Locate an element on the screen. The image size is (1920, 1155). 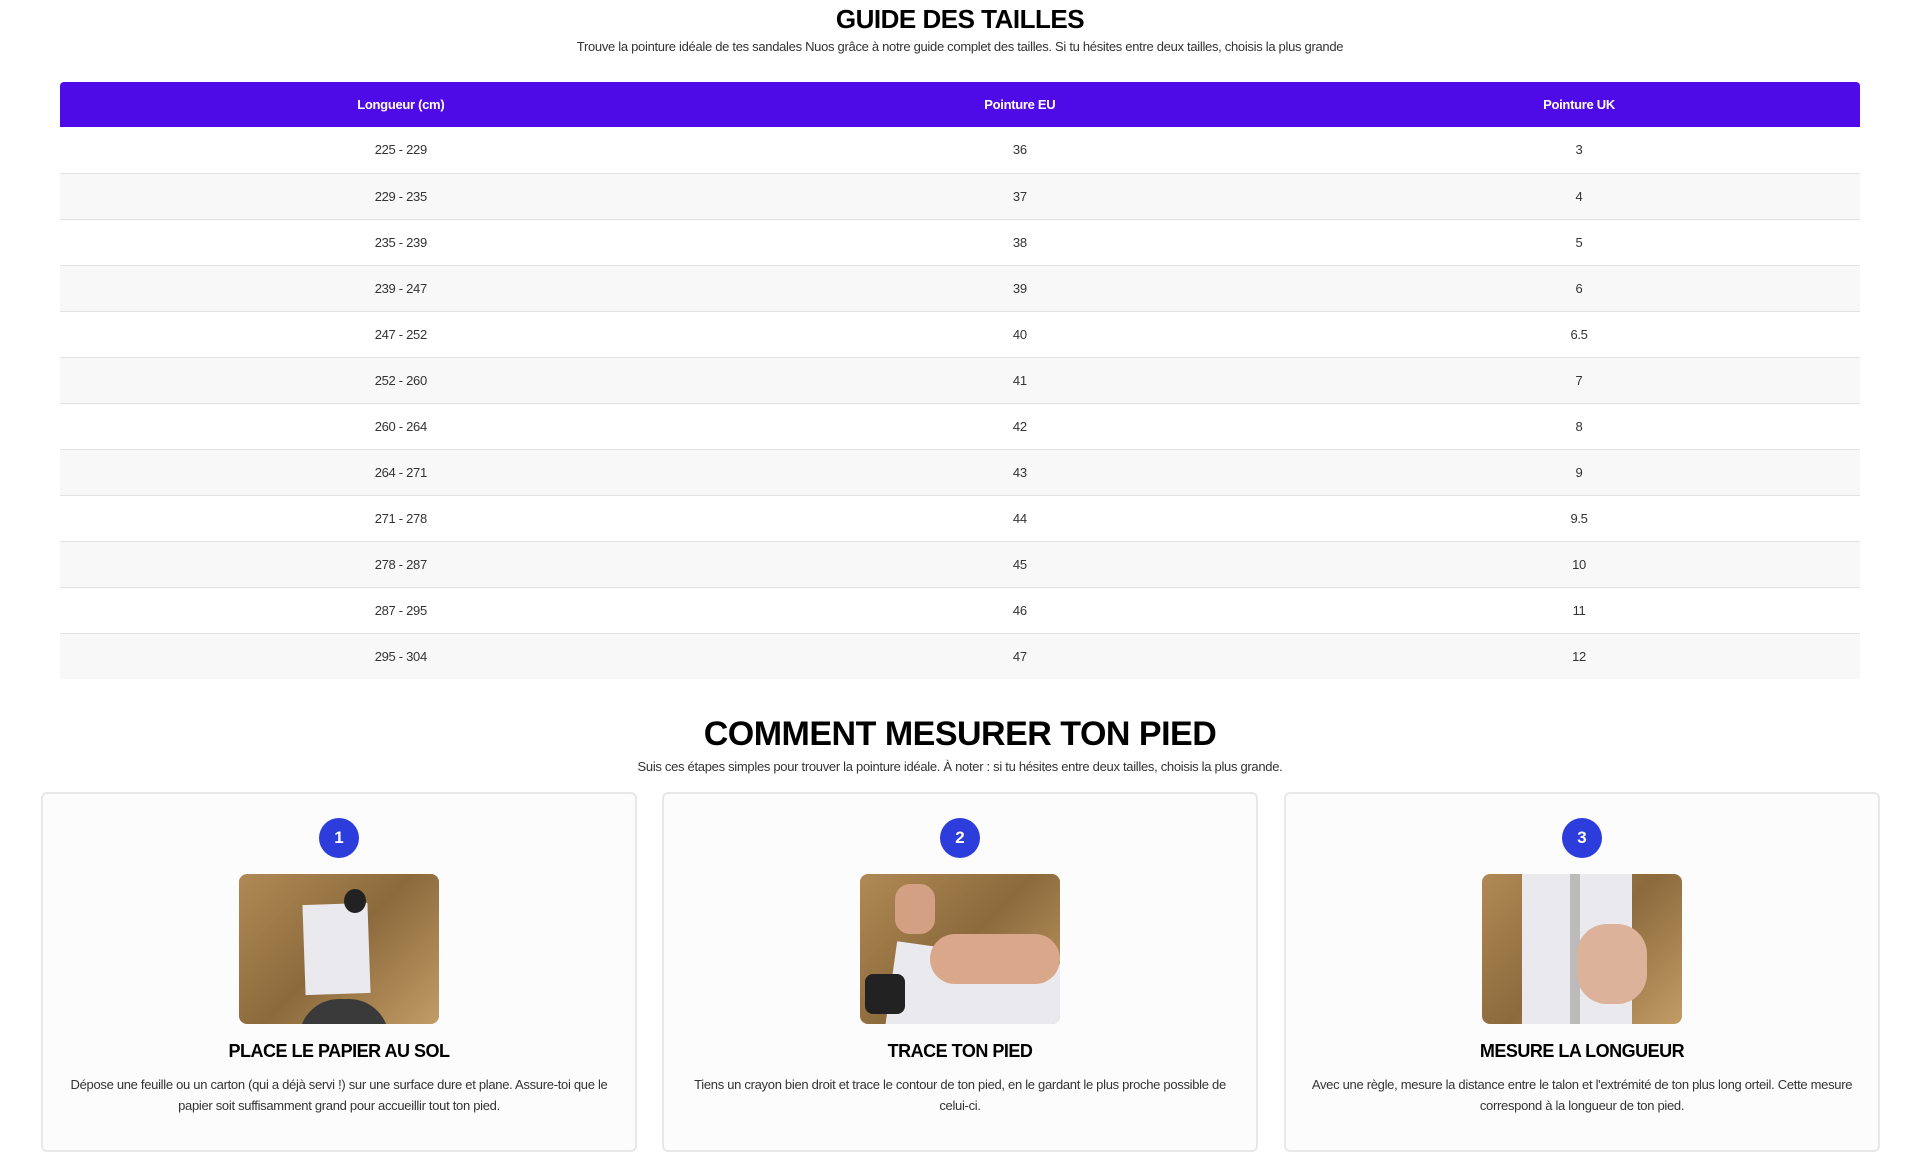
cell-eu: 47 is located at coordinates (1019, 656).